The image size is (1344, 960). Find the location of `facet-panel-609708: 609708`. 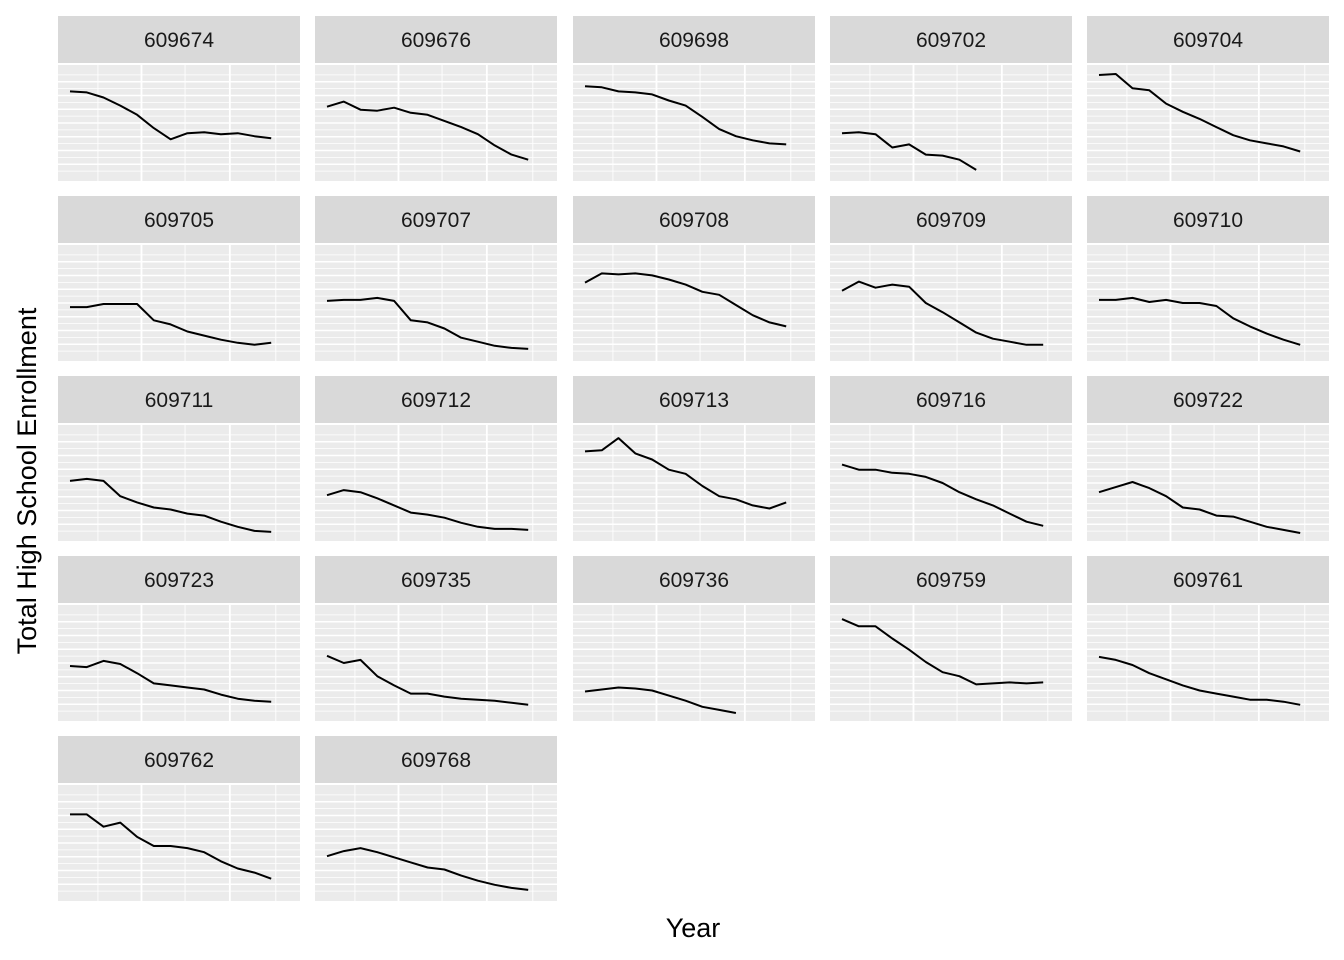

facet-panel-609708: 609708 is located at coordinates (694, 278).